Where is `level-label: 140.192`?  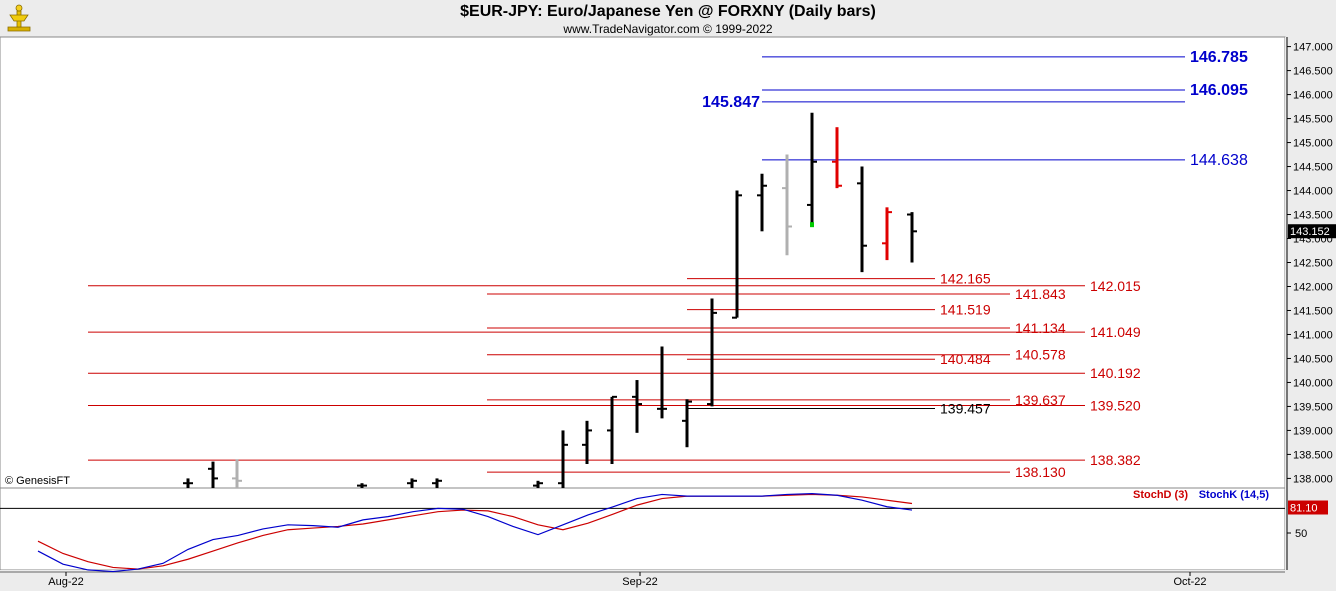
level-label: 140.192 is located at coordinates (1115, 373).